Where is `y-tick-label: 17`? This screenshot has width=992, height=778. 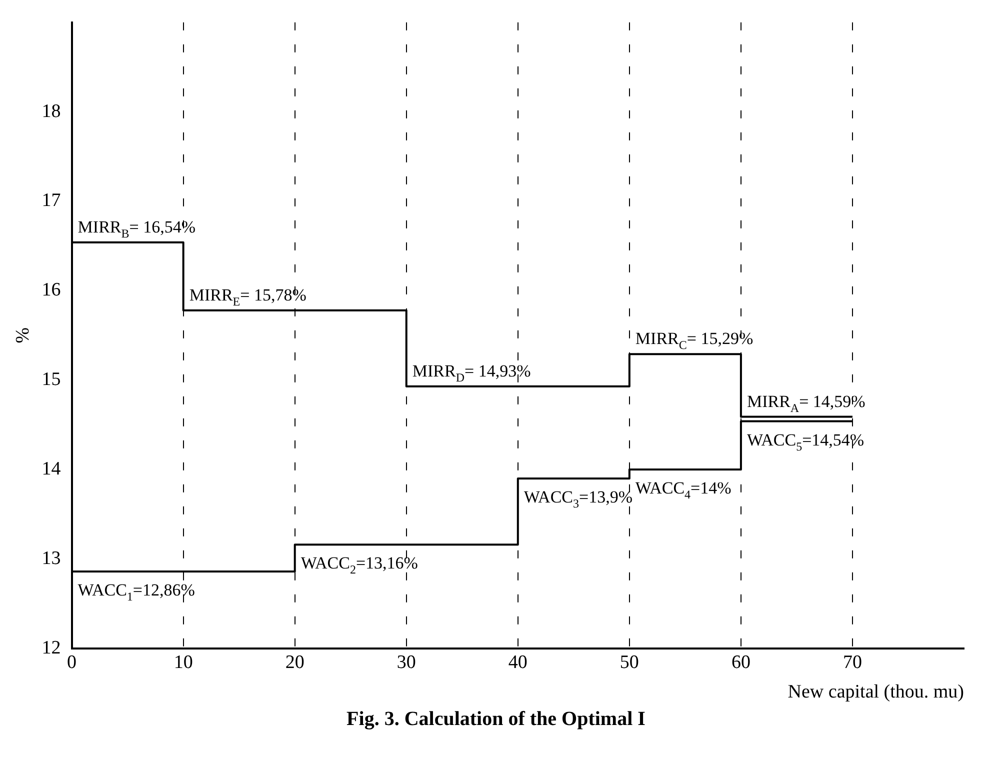 y-tick-label: 17 is located at coordinates (51, 201).